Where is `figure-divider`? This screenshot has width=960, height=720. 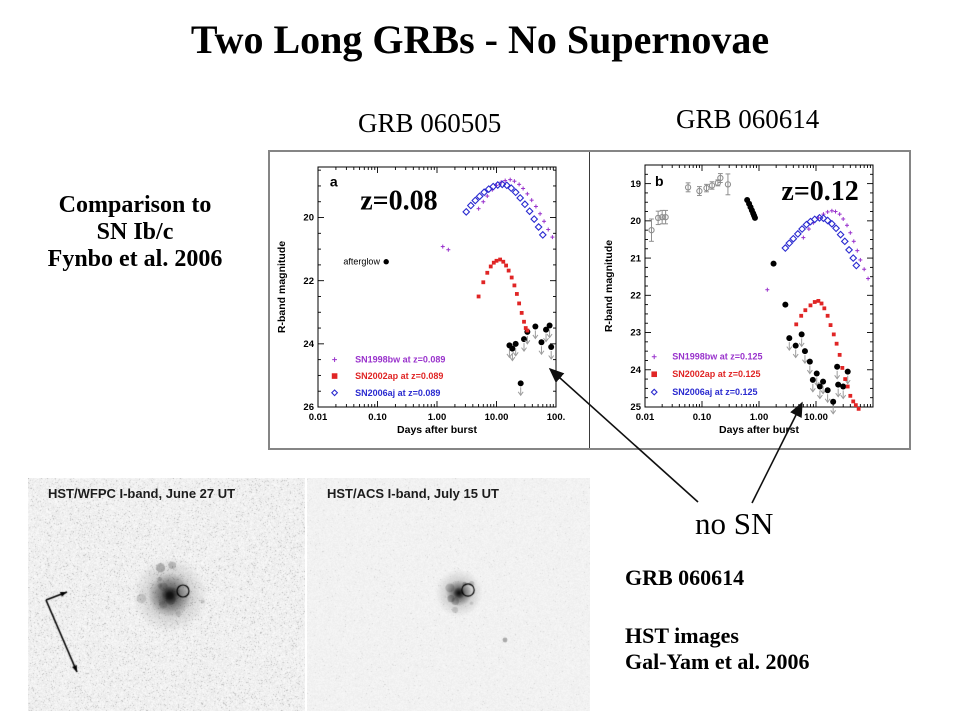 figure-divider is located at coordinates (589, 300).